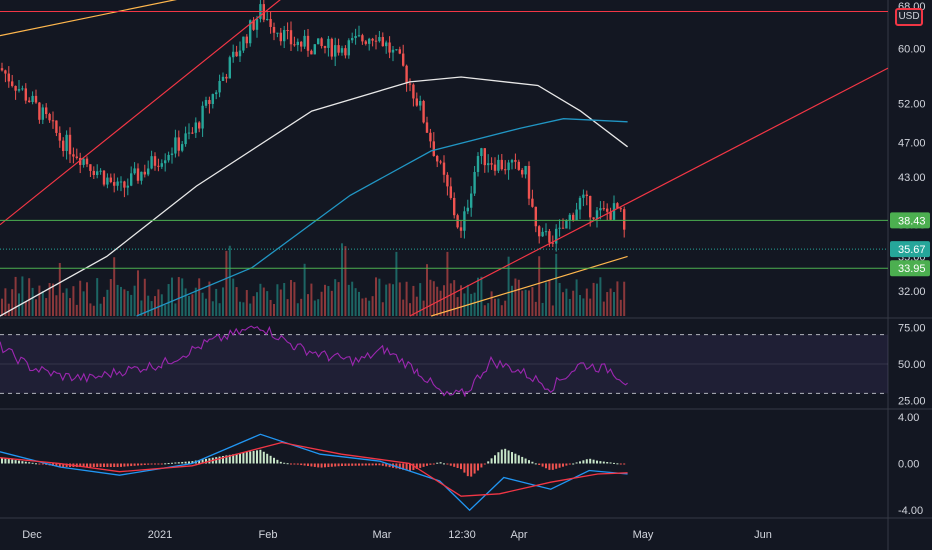 Image resolution: width=932 pixels, height=550 pixels. I want to click on price-tick-label: 32.00, so click(912, 292).